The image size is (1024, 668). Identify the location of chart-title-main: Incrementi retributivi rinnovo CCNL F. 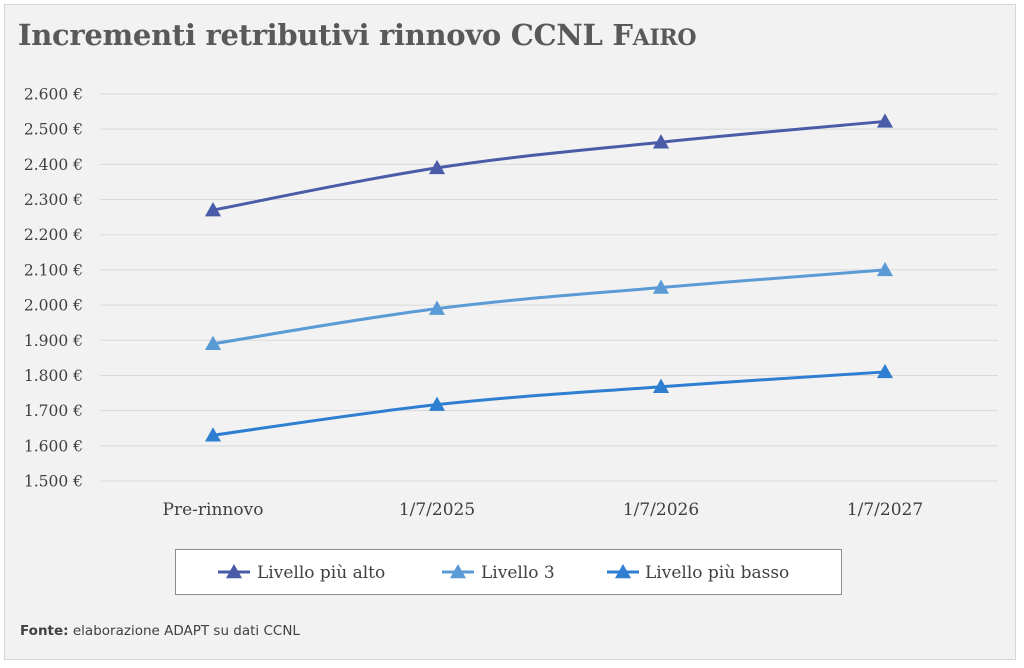
(325, 35).